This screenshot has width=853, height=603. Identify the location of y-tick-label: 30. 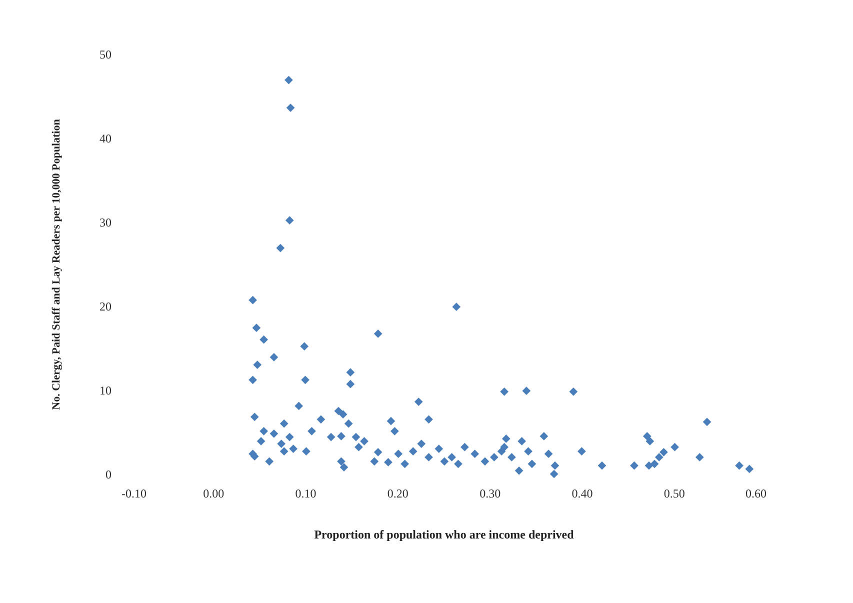
(106, 223).